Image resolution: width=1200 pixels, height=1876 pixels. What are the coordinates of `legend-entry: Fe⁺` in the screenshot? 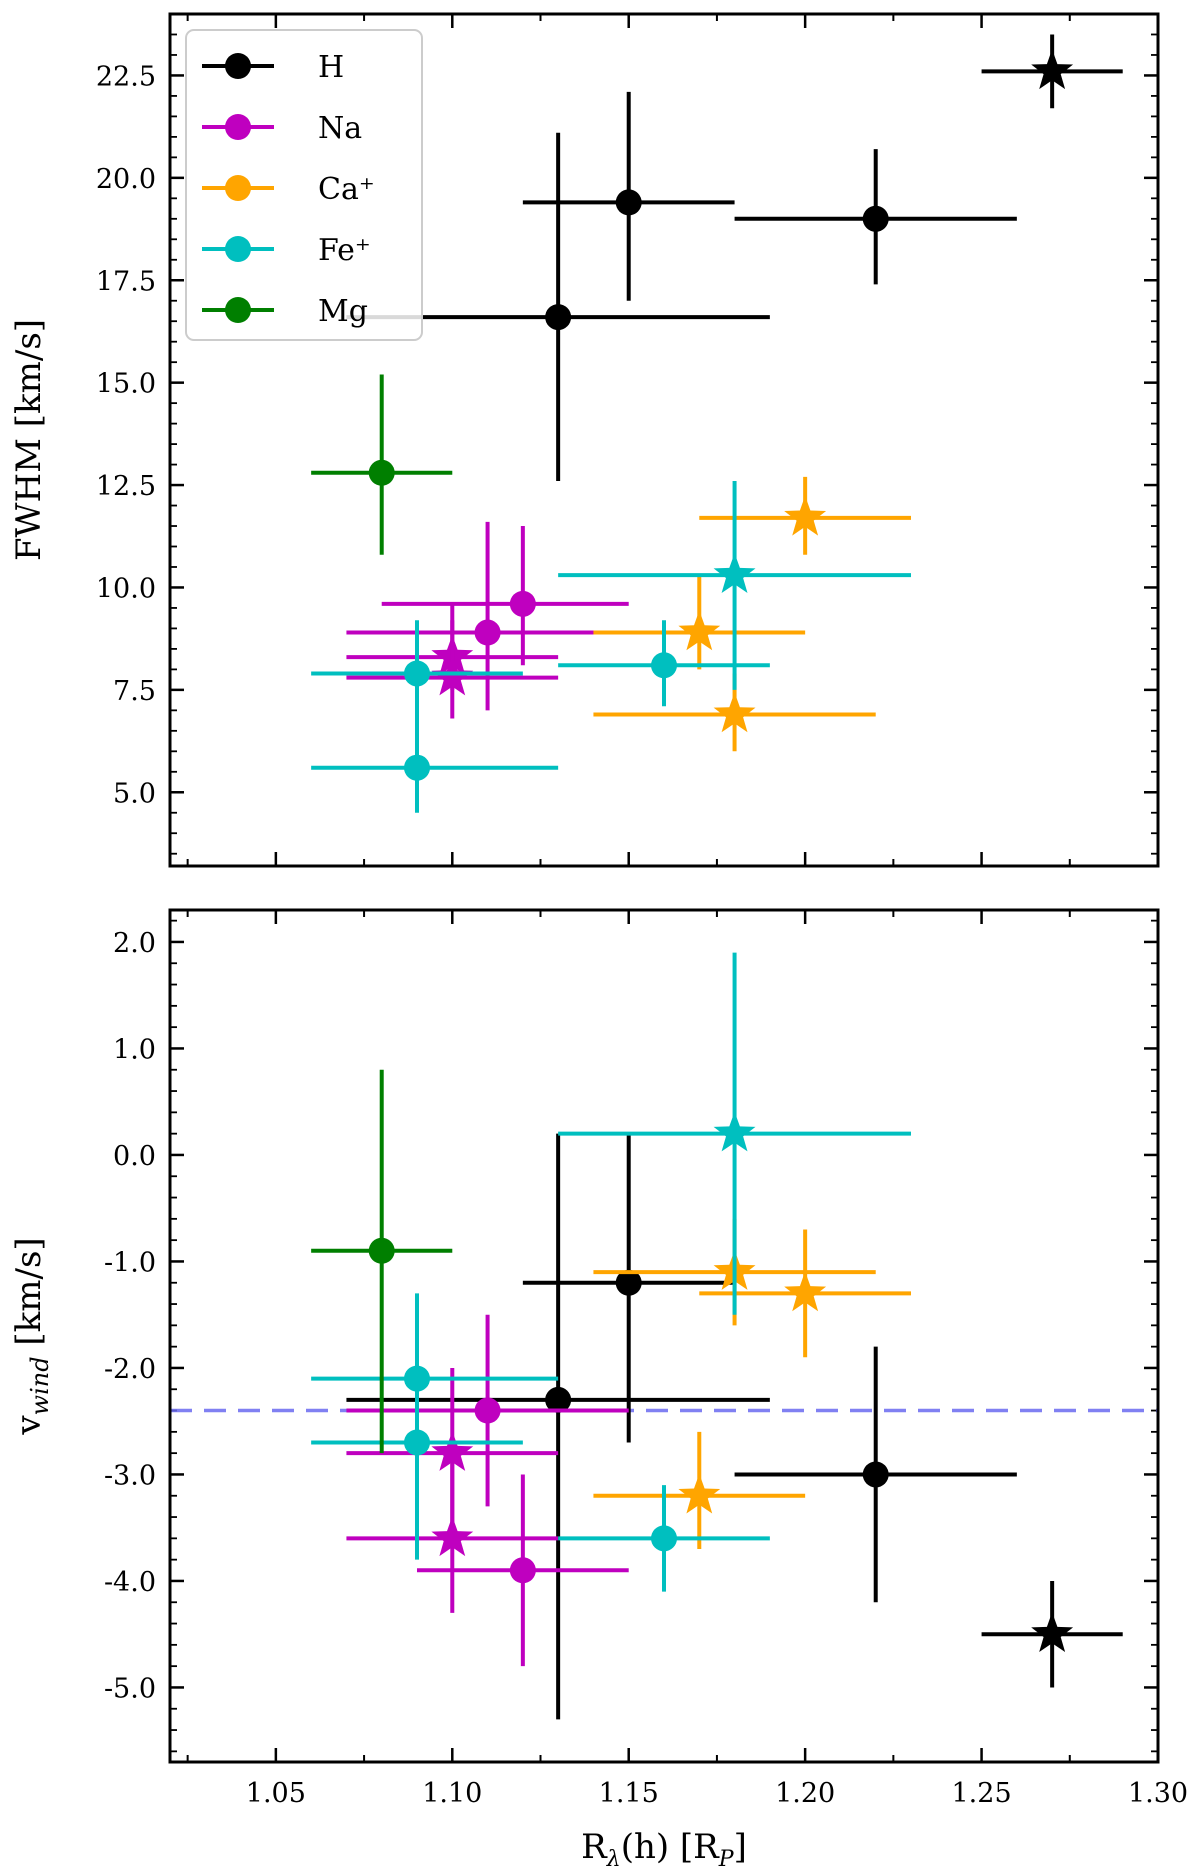 It's located at (286, 250).